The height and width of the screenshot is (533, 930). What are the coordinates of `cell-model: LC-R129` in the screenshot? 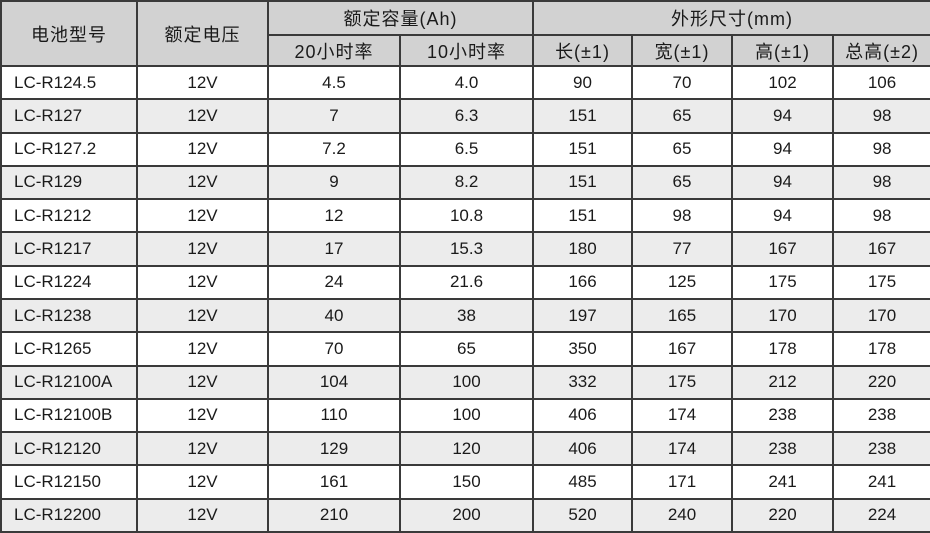 It's located at (69, 182).